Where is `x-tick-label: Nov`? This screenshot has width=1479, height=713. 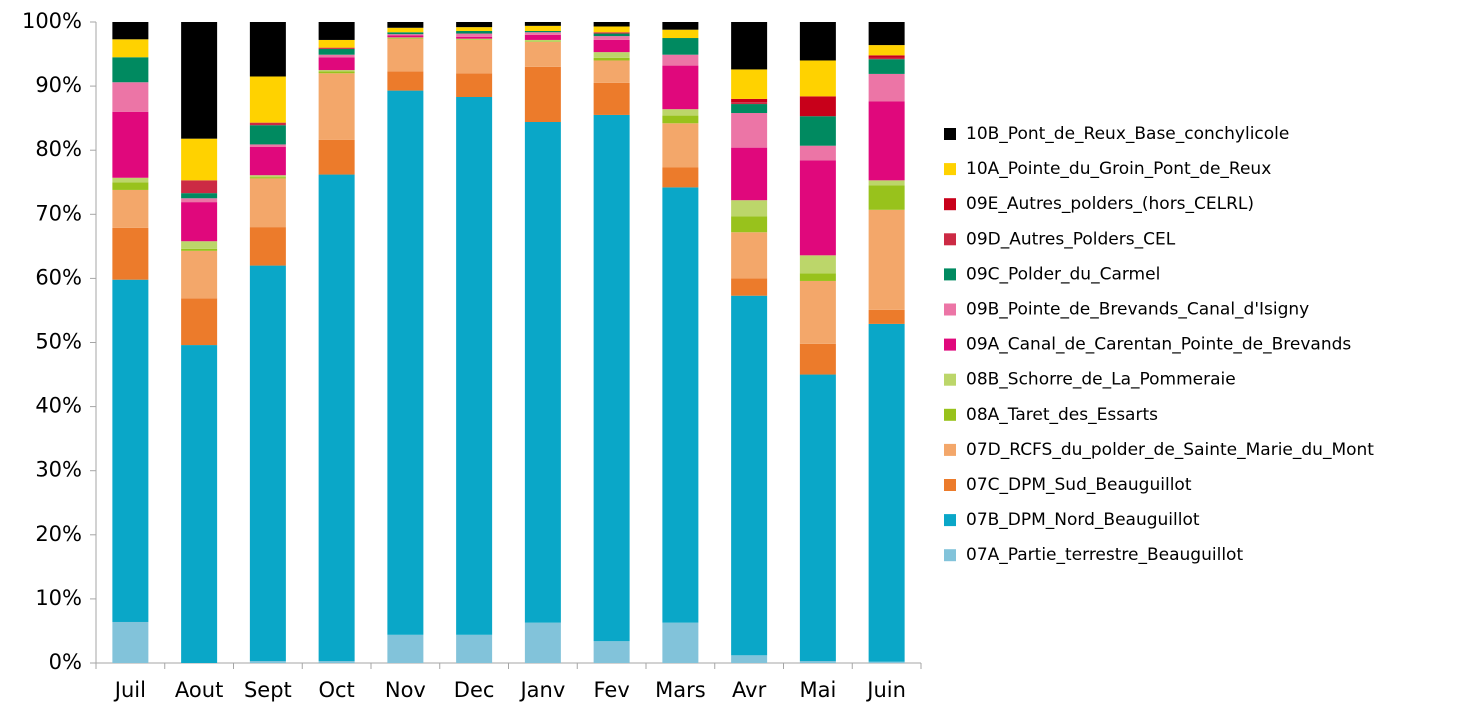
x-tick-label: Nov is located at coordinates (405, 690).